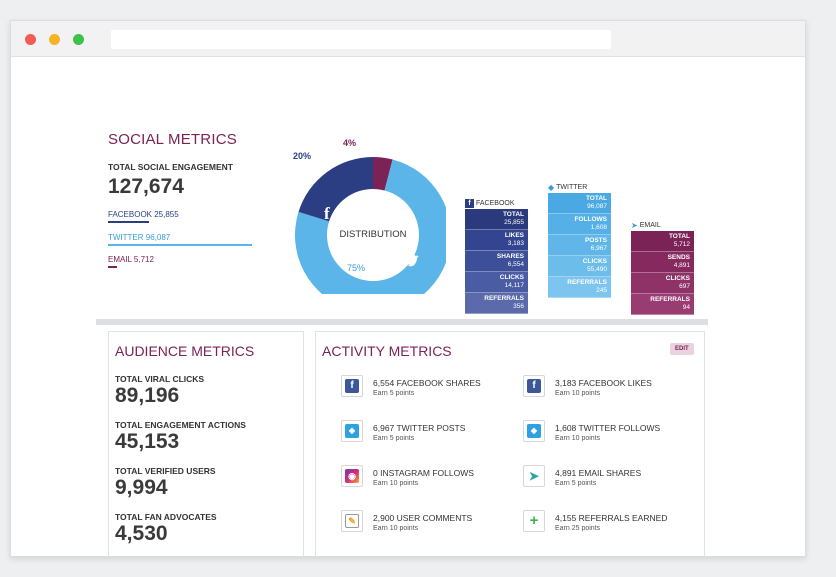 This screenshot has width=836, height=577. I want to click on facebook-row-value: 3,183, so click(515, 243).